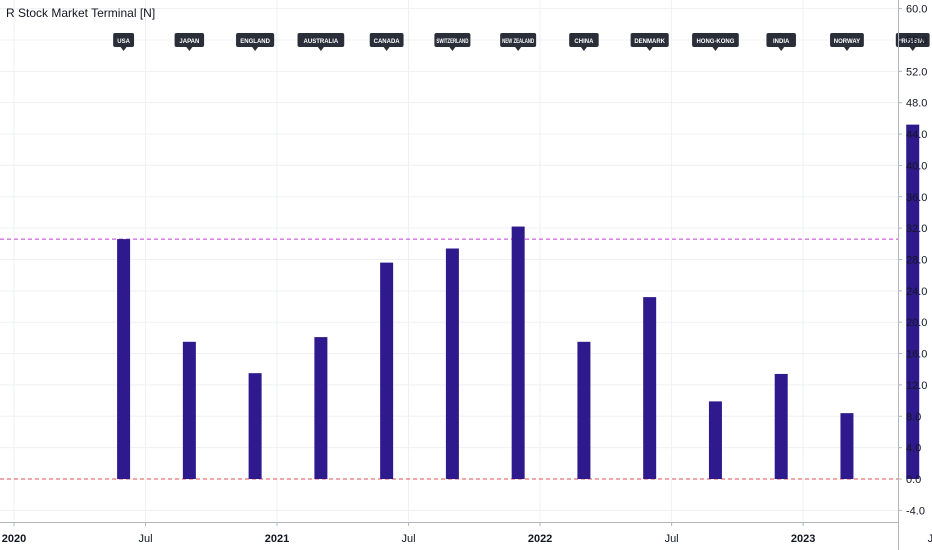 This screenshot has height=550, width=932. I want to click on marker-china: CHINA, so click(584, 42).